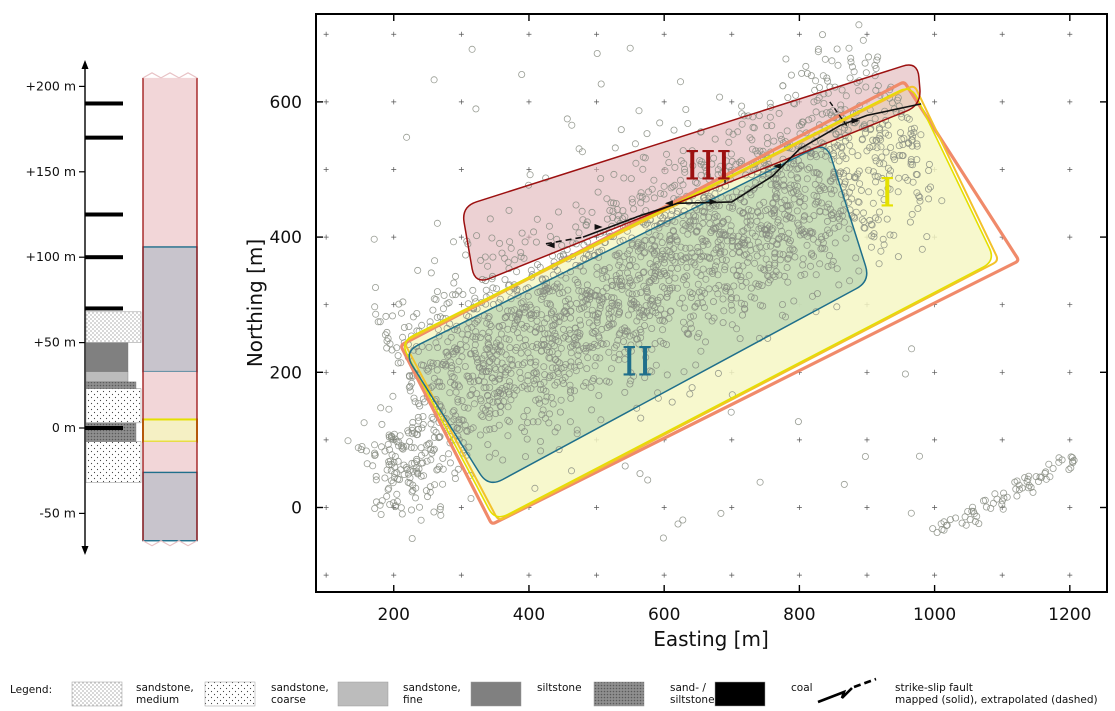  Describe the element at coordinates (1069, 615) in the screenshot. I see `x-tick-label: 1200` at that location.